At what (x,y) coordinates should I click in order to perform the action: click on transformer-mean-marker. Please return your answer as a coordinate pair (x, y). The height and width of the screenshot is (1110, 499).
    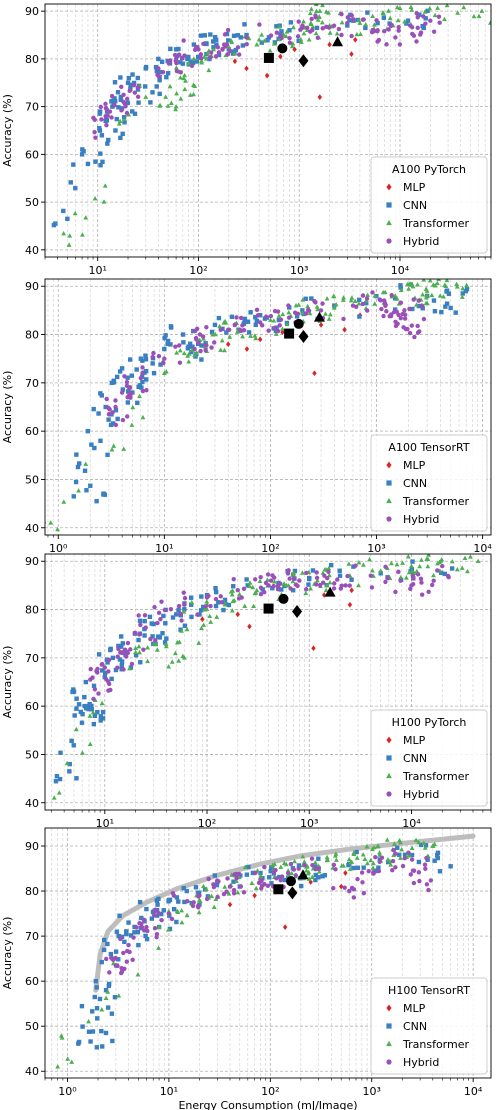
    Looking at the image, I should click on (338, 41).